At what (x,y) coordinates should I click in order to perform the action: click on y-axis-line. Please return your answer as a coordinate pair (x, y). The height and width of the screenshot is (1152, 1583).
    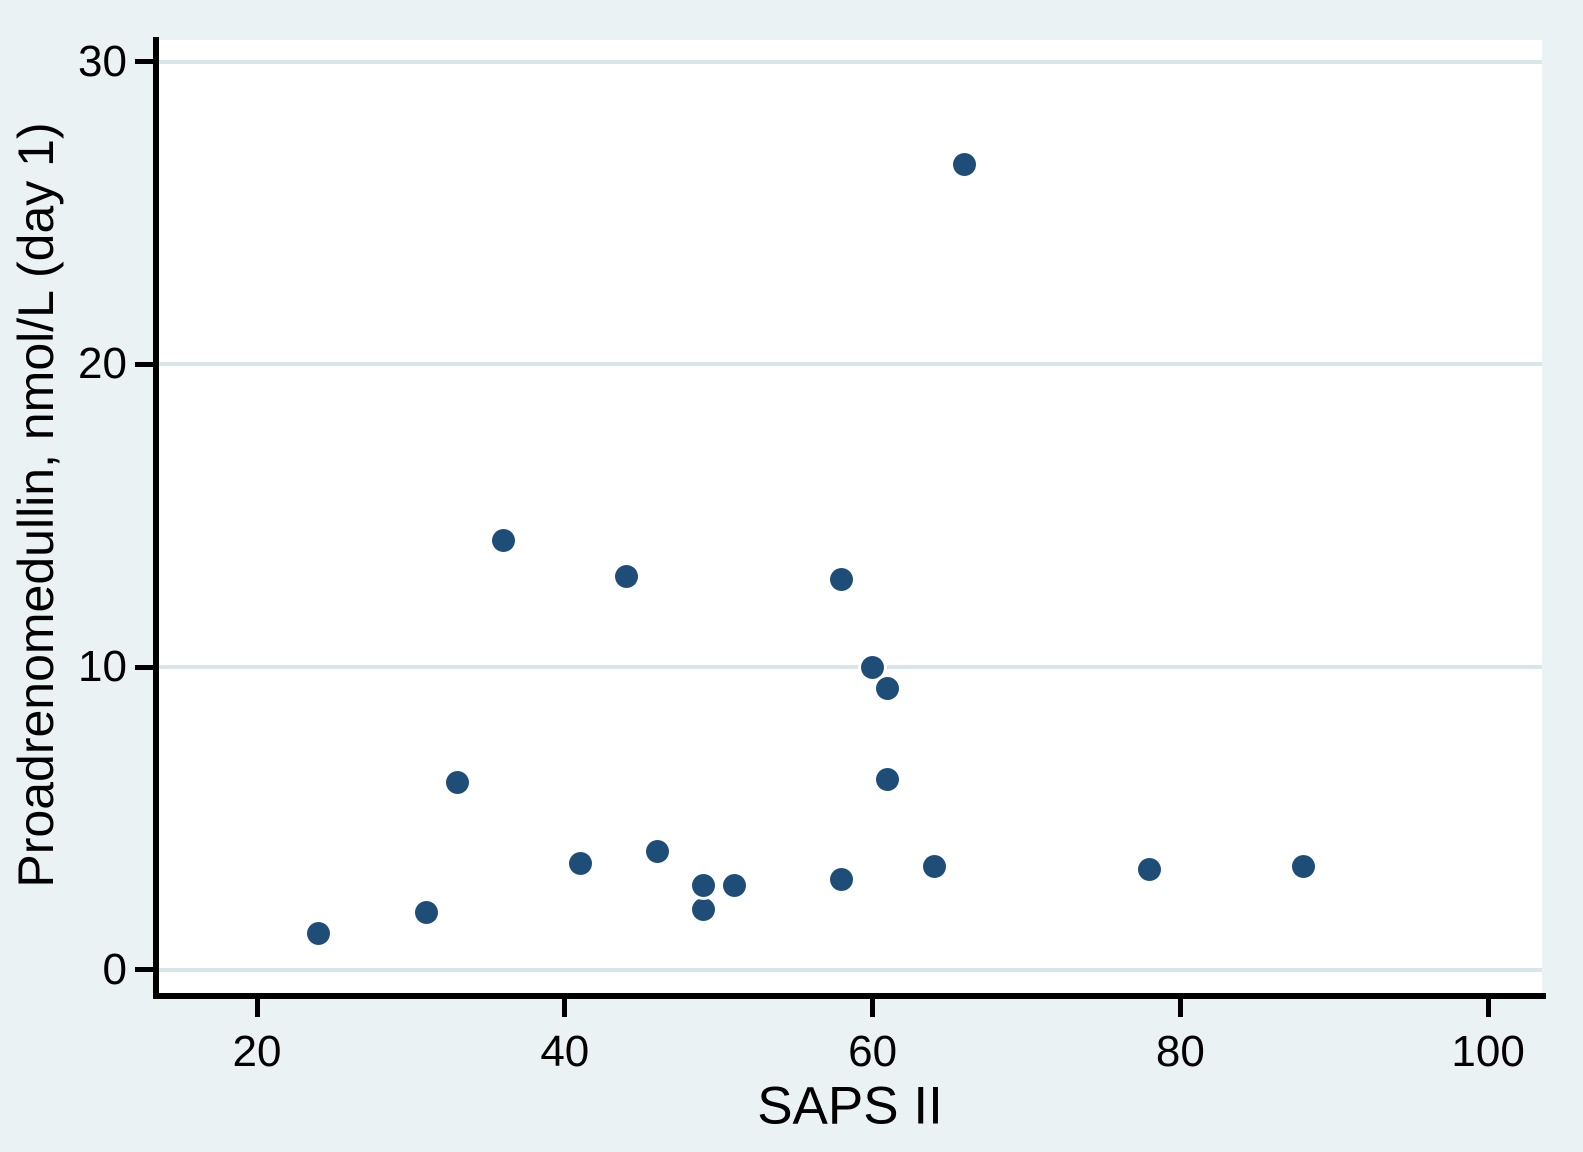
    Looking at the image, I should click on (156, 518).